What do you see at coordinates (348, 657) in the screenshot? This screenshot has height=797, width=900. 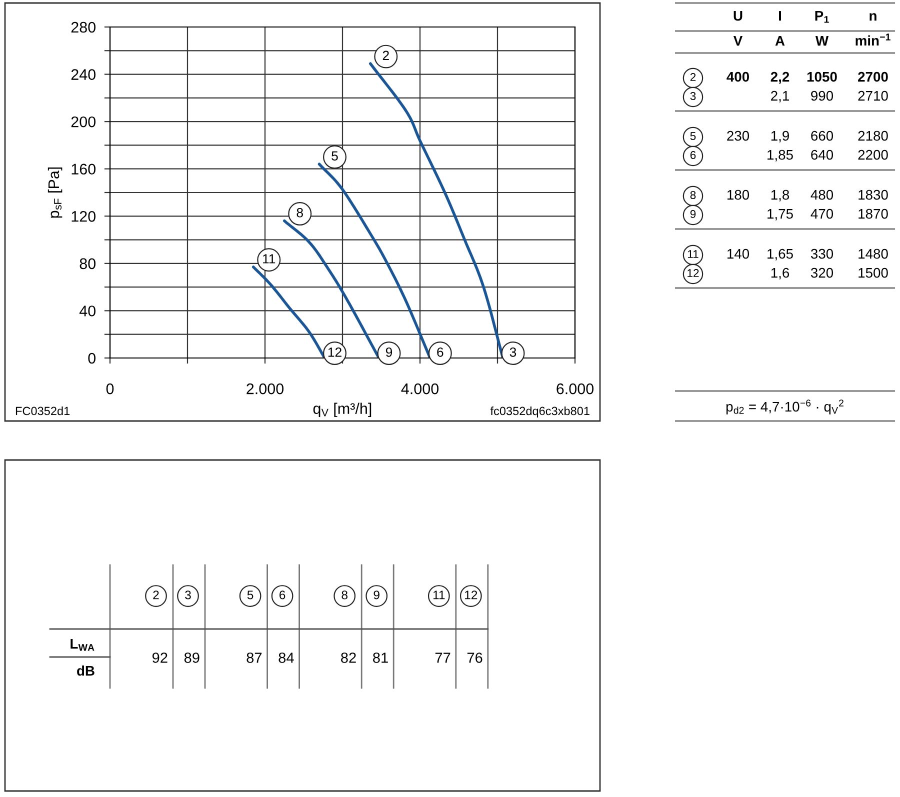 I see `data-label: 82` at bounding box center [348, 657].